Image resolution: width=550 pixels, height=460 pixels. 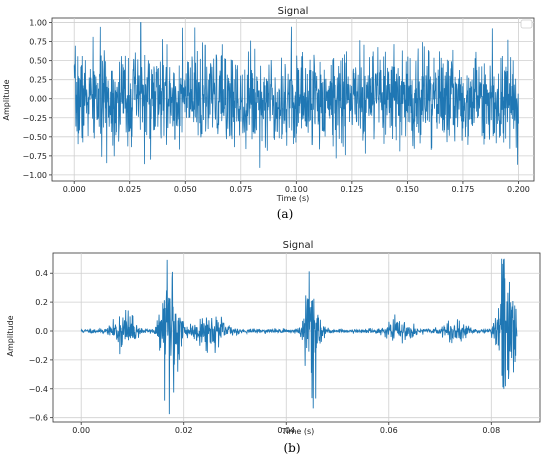 I want to click on chart-a-xtick-label: 0.050, so click(x=185, y=189).